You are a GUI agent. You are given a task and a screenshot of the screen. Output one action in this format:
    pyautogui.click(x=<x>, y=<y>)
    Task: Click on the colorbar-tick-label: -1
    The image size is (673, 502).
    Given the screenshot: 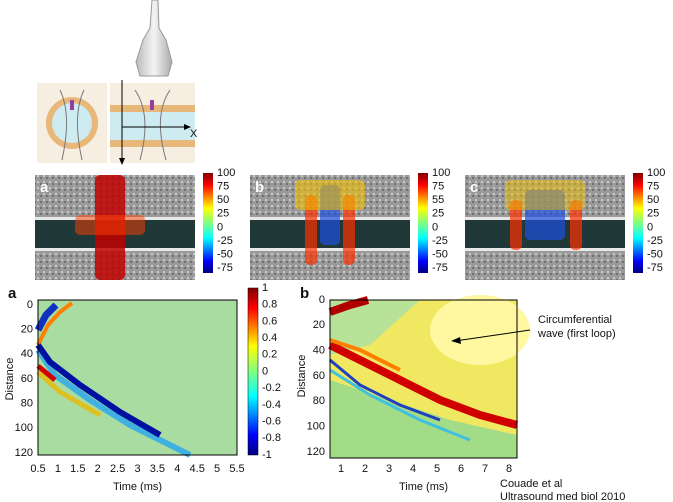 What is the action you would take?
    pyautogui.click(x=267, y=455)
    